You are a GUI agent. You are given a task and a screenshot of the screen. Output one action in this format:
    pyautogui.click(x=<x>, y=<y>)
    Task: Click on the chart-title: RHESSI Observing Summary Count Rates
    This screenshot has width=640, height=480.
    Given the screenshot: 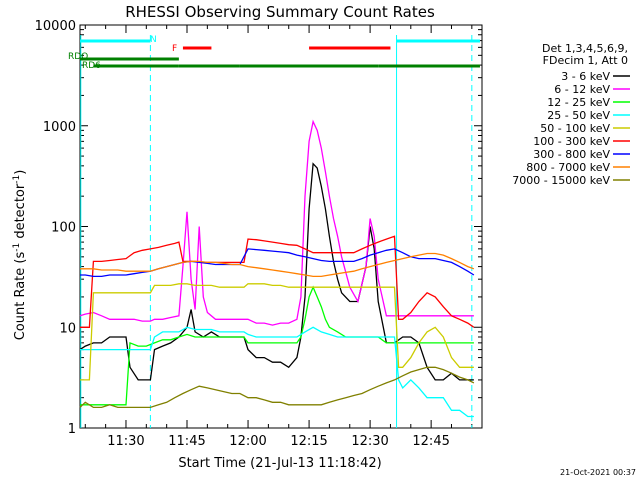 What is the action you would take?
    pyautogui.click(x=280, y=12)
    